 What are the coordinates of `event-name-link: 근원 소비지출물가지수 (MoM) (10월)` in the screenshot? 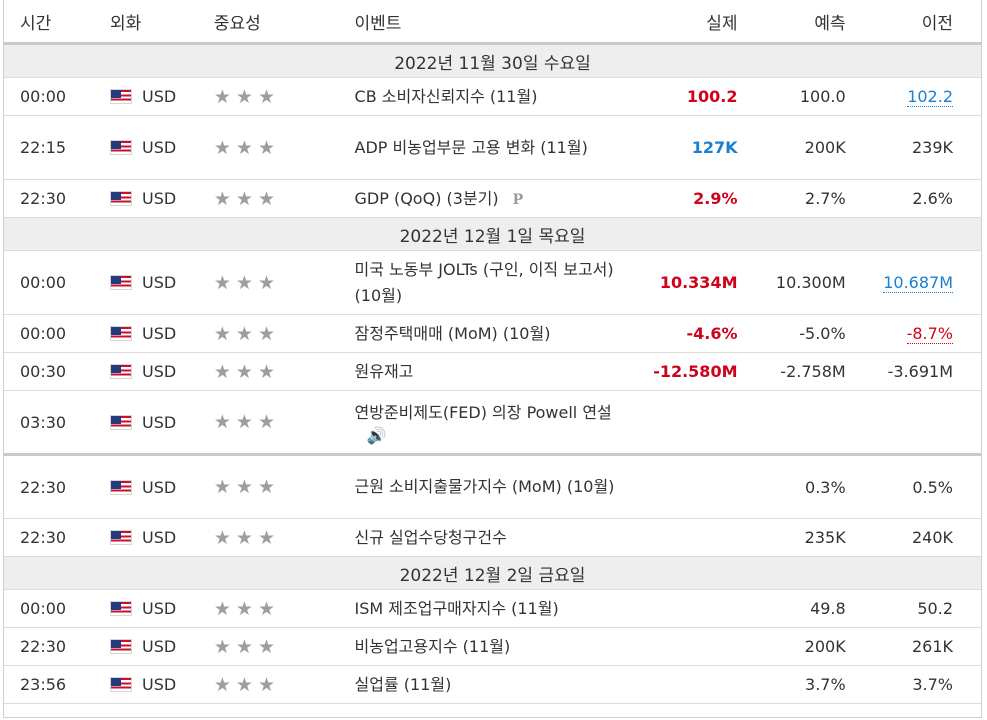 It's located at (484, 486).